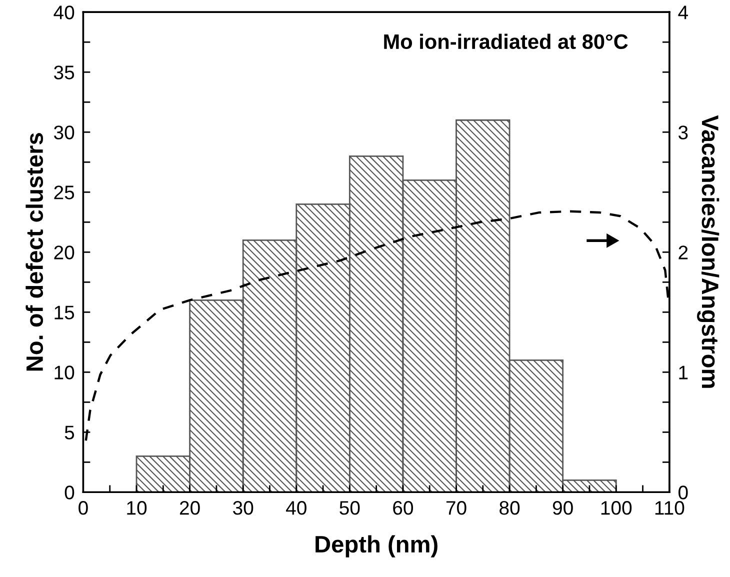 The width and height of the screenshot is (730, 577). What do you see at coordinates (403, 508) in the screenshot?
I see `x-tick-label: 60` at bounding box center [403, 508].